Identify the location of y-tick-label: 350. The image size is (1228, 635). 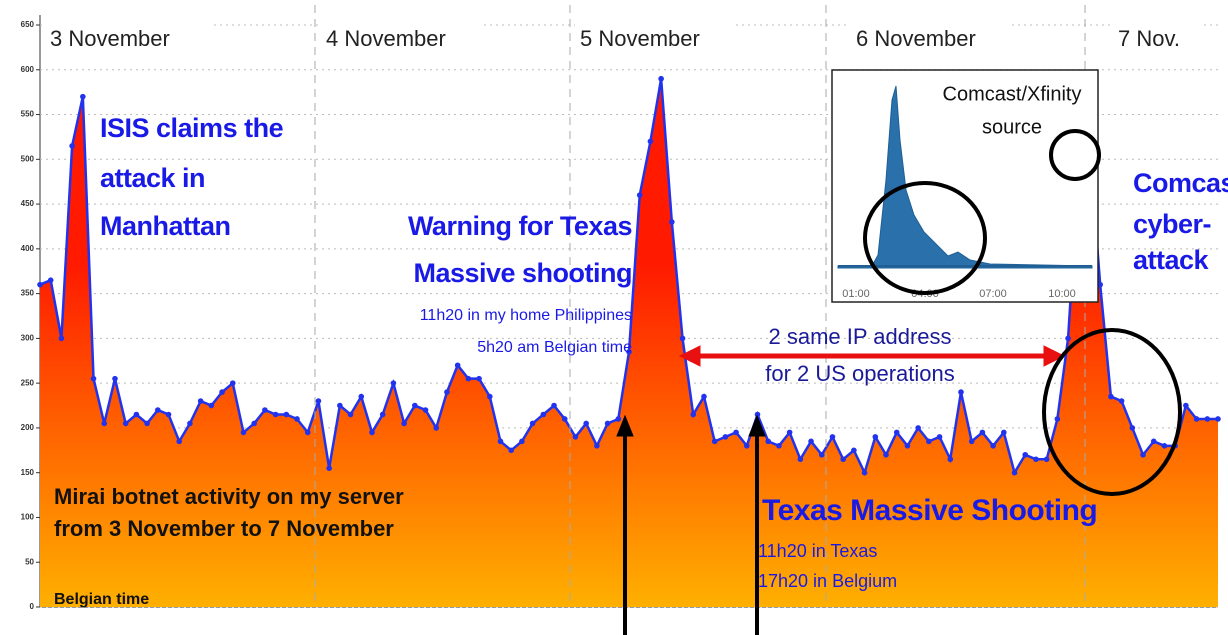
(28, 293).